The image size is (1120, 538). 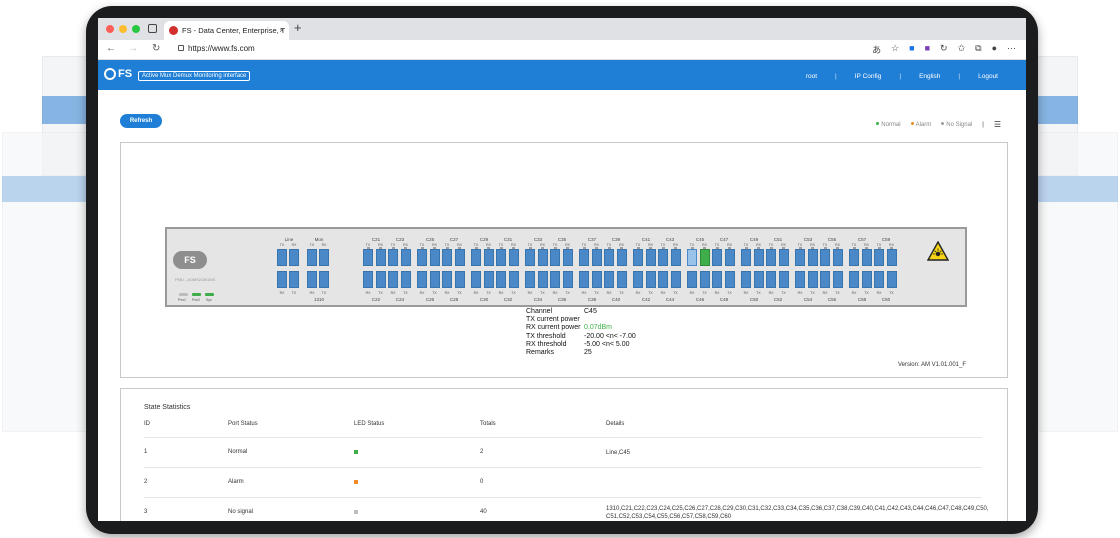 I want to click on menu-logout: Logout, so click(x=988, y=76).